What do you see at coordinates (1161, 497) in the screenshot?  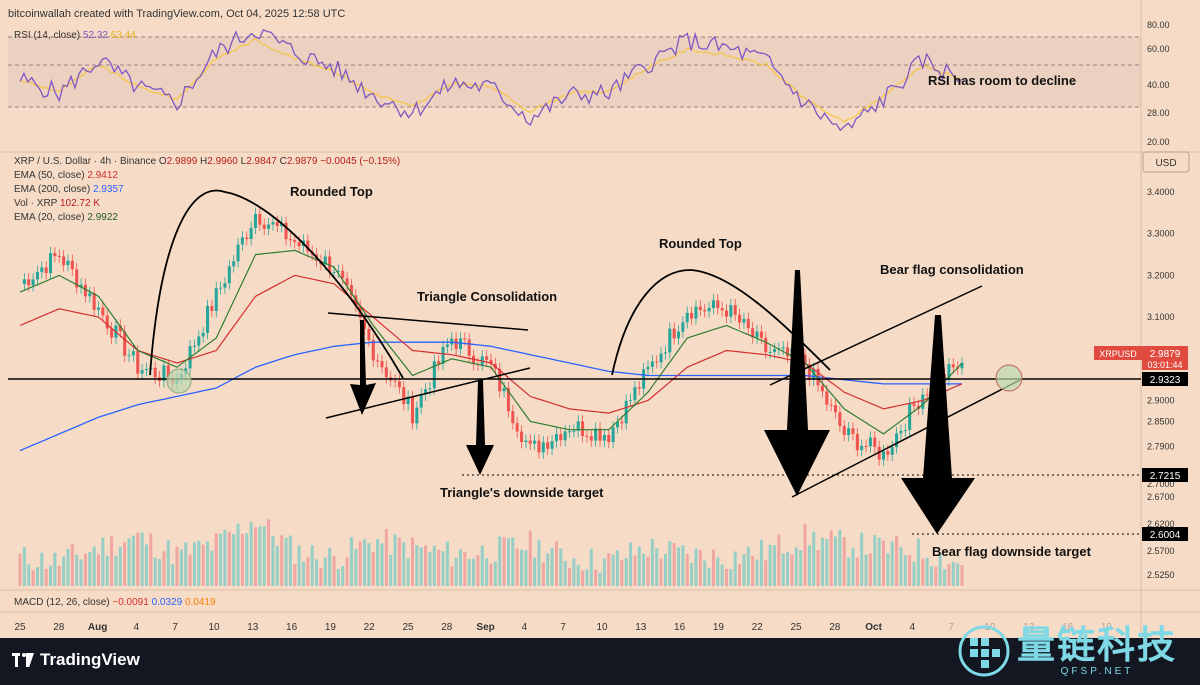 I see `price-tick-label: 2.6700` at bounding box center [1161, 497].